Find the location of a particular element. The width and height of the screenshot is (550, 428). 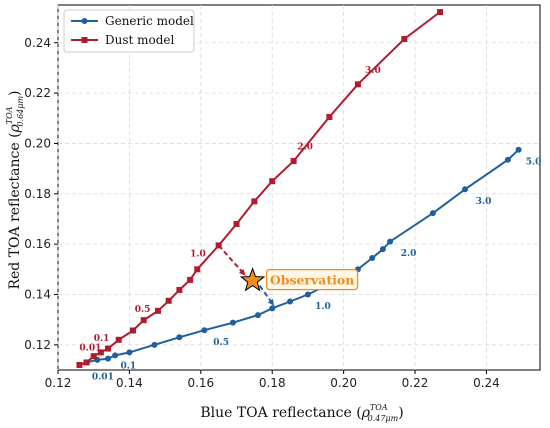

x-axis-symbol-rho: ρ is located at coordinates (366, 413).